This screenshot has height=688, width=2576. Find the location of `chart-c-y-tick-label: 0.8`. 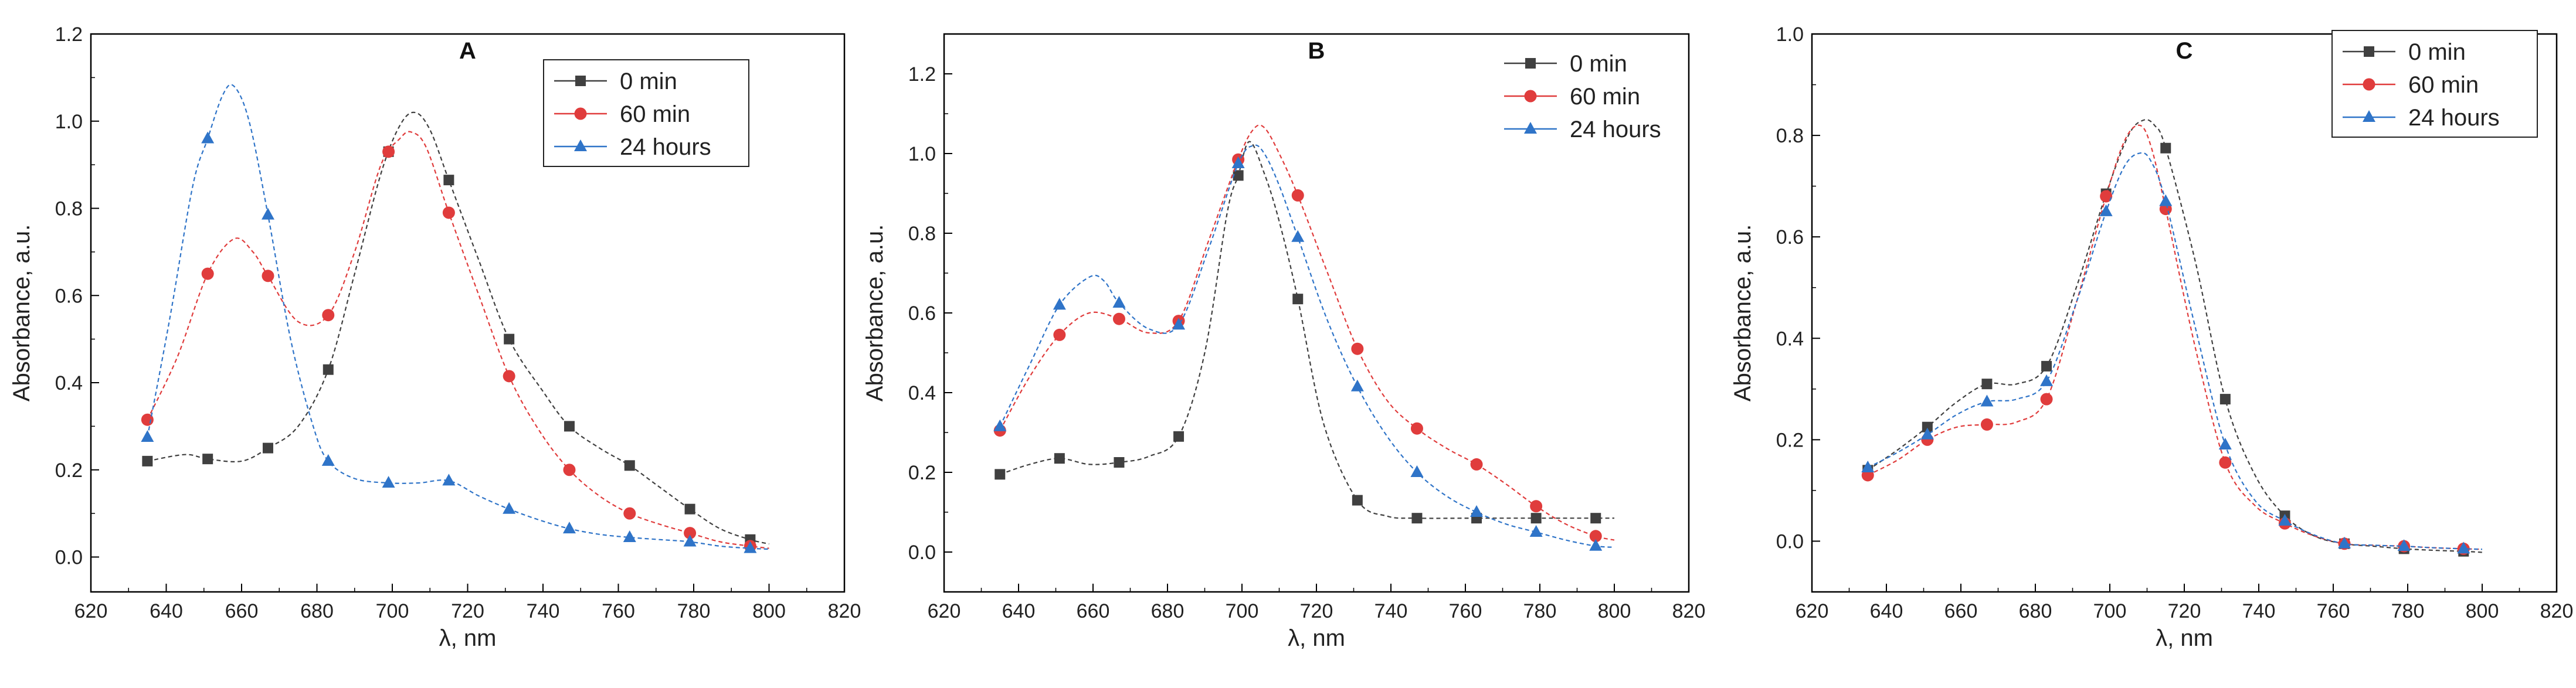

chart-c-y-tick-label: 0.8 is located at coordinates (1790, 136).